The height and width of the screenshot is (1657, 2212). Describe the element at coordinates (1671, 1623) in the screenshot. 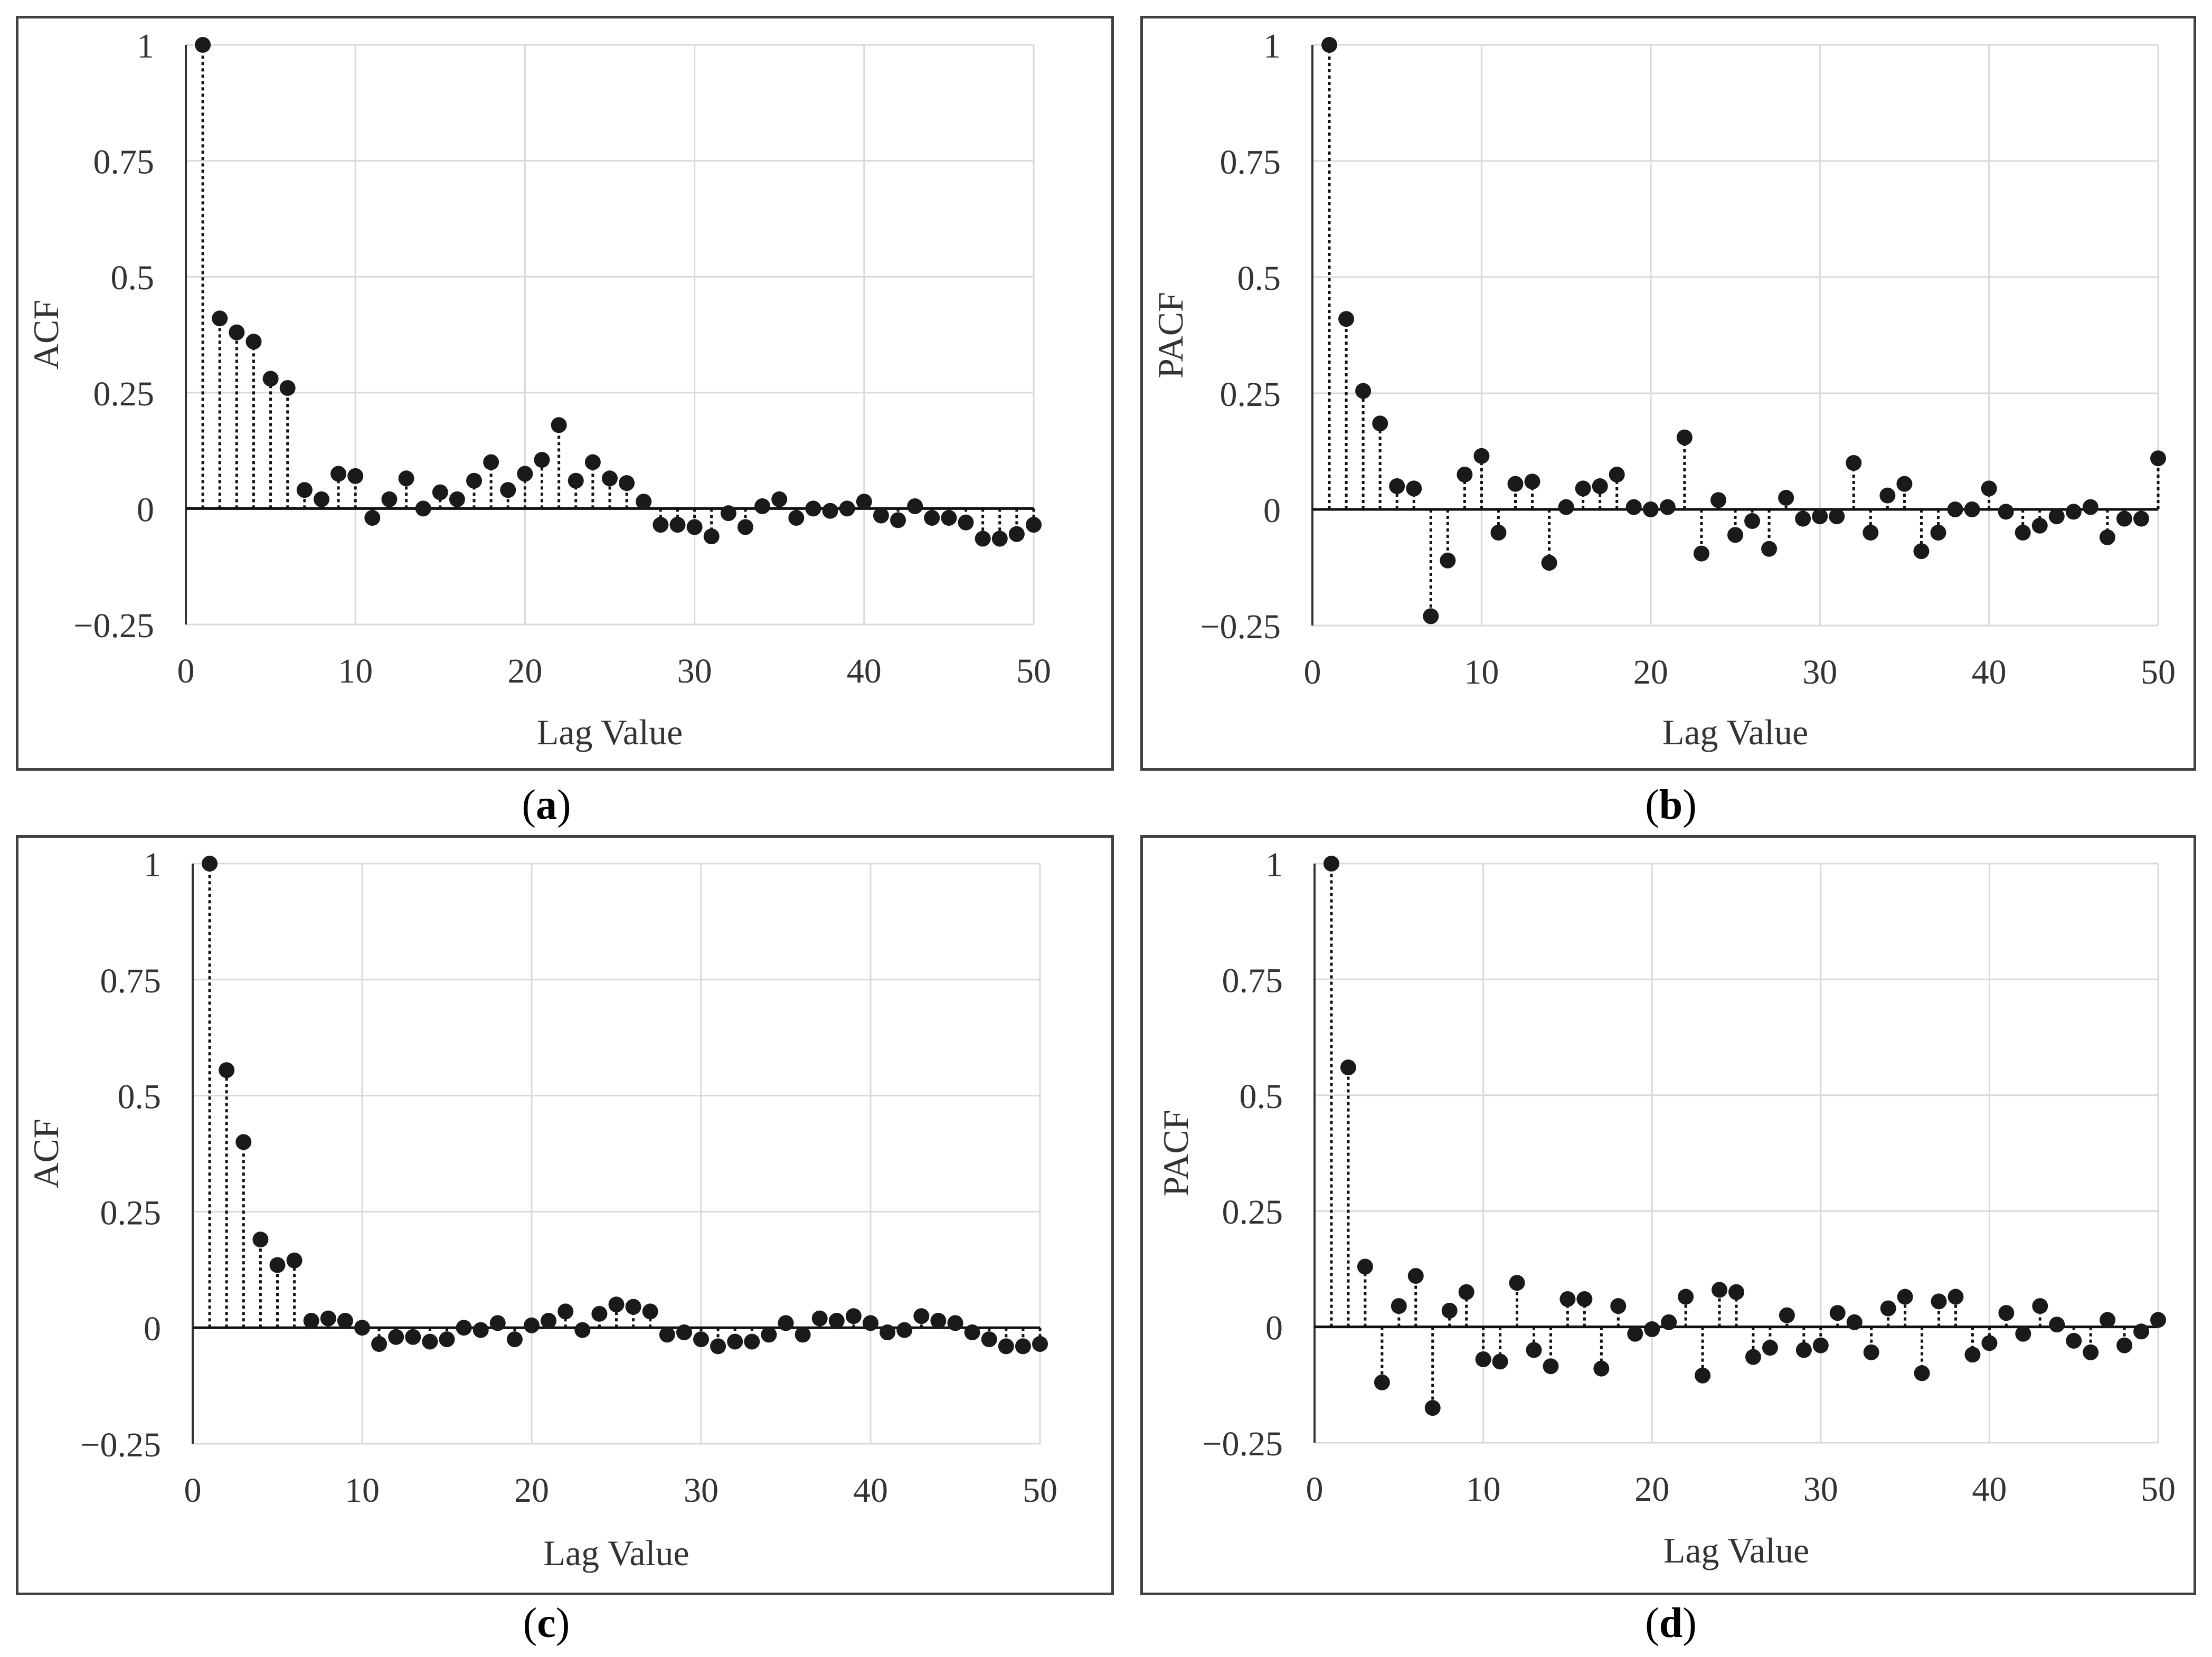

I see `caption-d: (d)` at that location.